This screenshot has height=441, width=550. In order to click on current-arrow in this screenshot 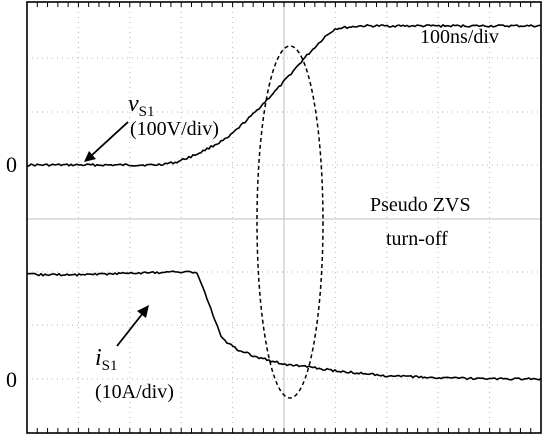, I will do `click(132, 326)`.